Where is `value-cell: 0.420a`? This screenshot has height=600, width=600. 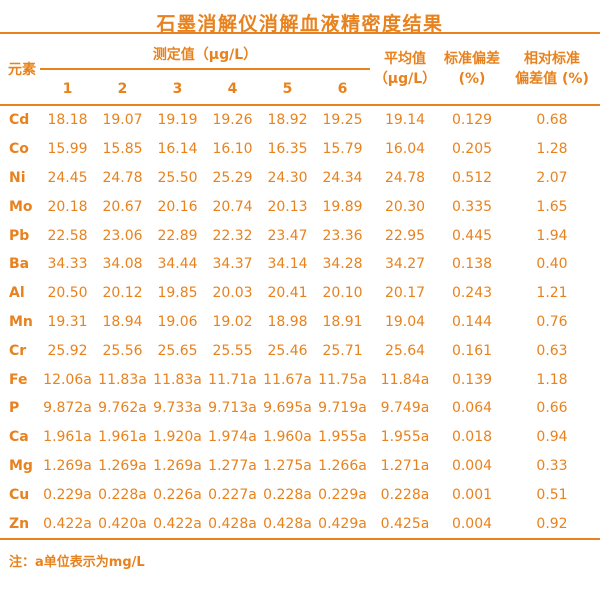
value-cell: 0.420a is located at coordinates (122, 523).